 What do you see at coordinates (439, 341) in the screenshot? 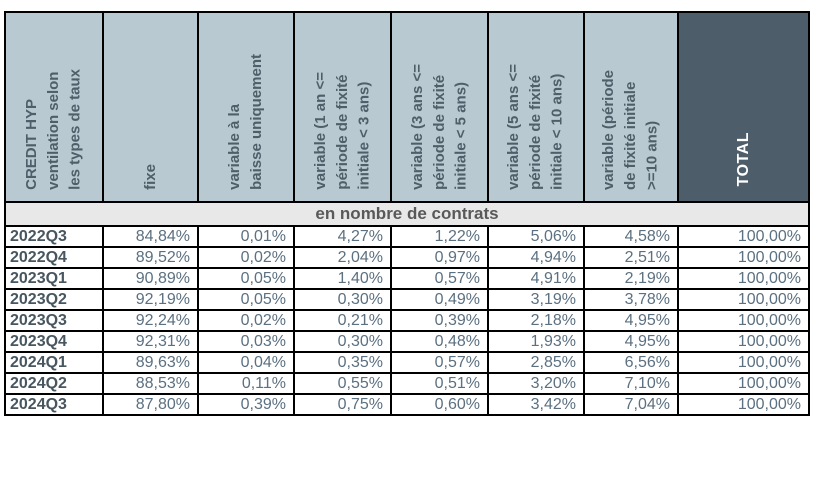
I see `cell-value: 0,48%` at bounding box center [439, 341].